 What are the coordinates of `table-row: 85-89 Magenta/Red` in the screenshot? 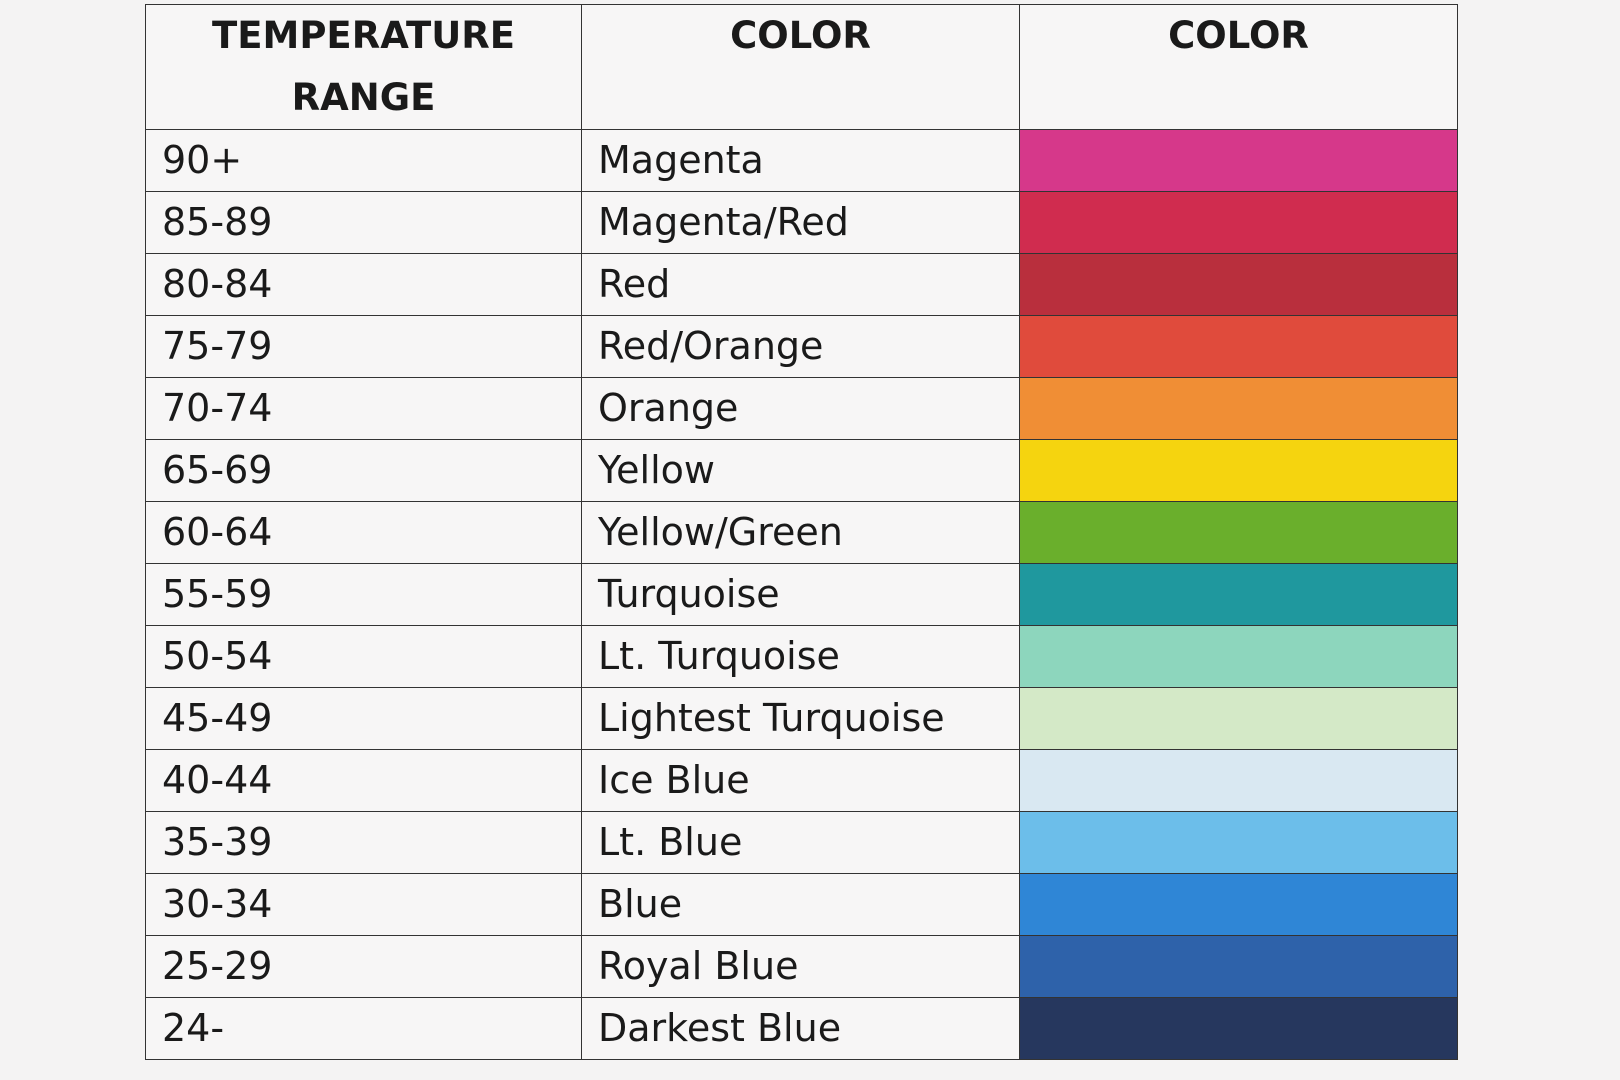 It's located at (801, 222).